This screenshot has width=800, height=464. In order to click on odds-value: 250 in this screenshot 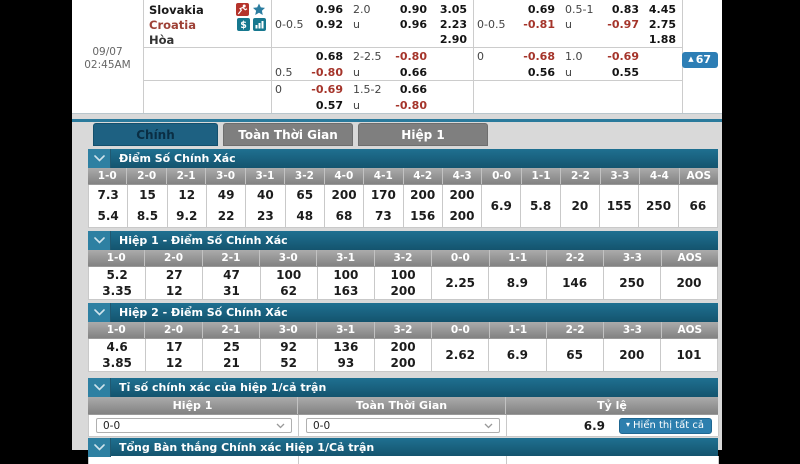, I will do `click(632, 283)`.